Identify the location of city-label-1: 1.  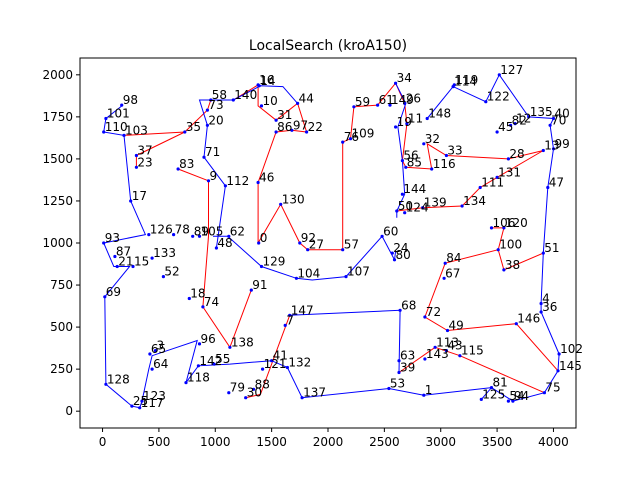
(429, 390).